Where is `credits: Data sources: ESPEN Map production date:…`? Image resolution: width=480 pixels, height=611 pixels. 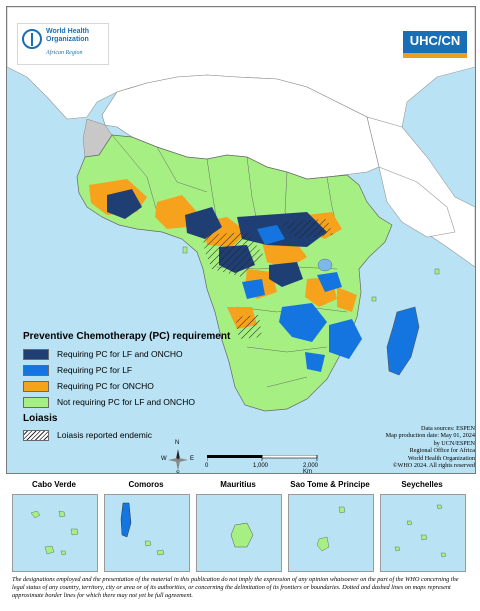 credits: Data sources: ESPEN Map production date:… is located at coordinates (411, 447).